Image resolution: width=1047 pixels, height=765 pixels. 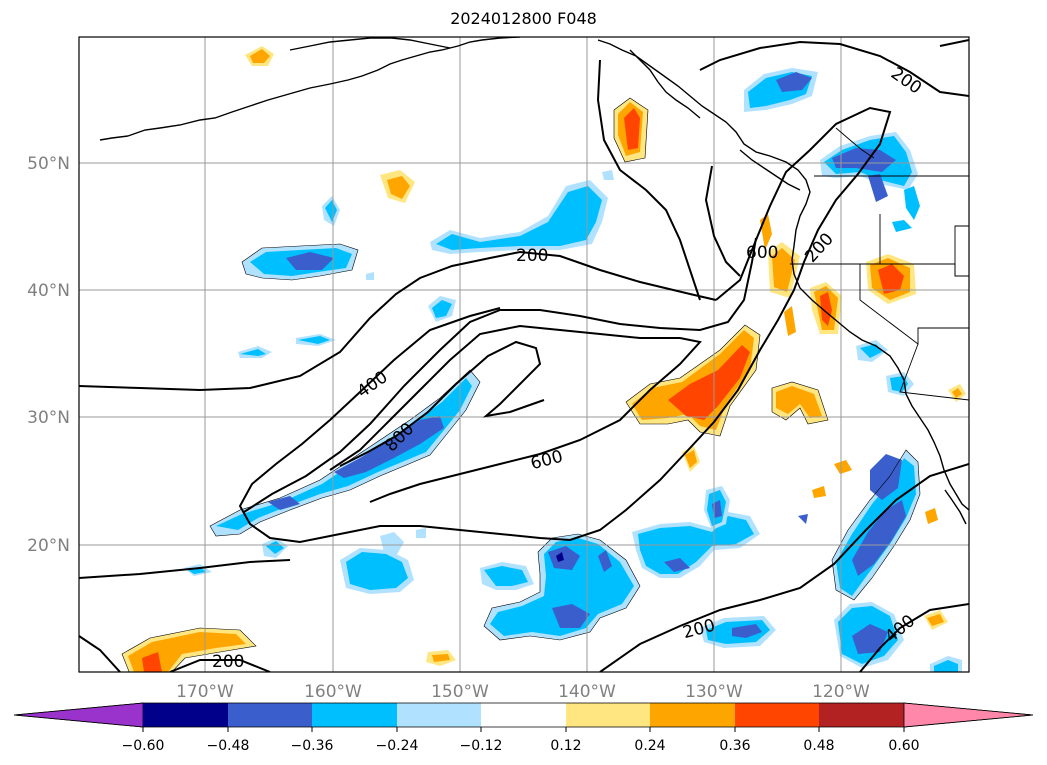 What do you see at coordinates (143, 746) in the screenshot?
I see `colorbar-tick-label: −0.60` at bounding box center [143, 746].